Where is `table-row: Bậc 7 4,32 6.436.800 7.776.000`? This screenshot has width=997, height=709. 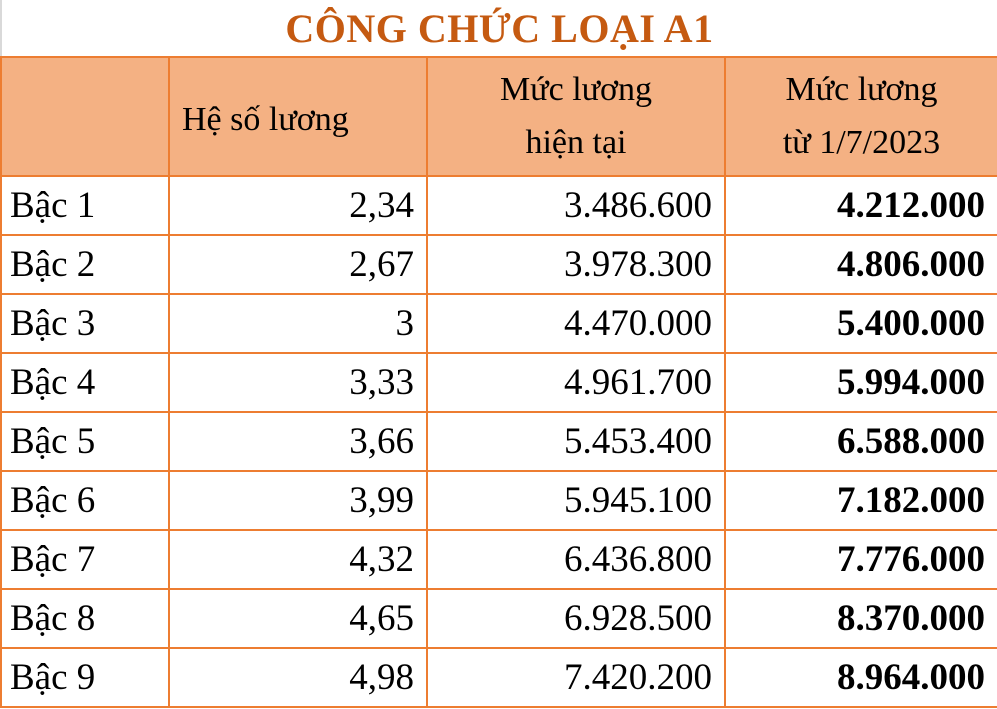
table-row: Bậc 7 4,32 6.436.800 7.776.000 is located at coordinates (498, 559).